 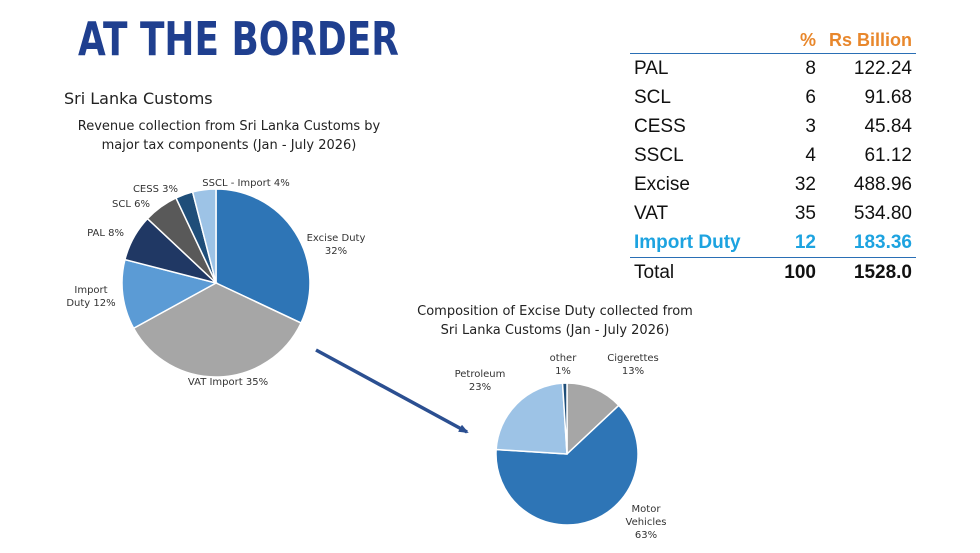 I want to click on table-row: CESS 3 45.84, so click(x=773, y=126).